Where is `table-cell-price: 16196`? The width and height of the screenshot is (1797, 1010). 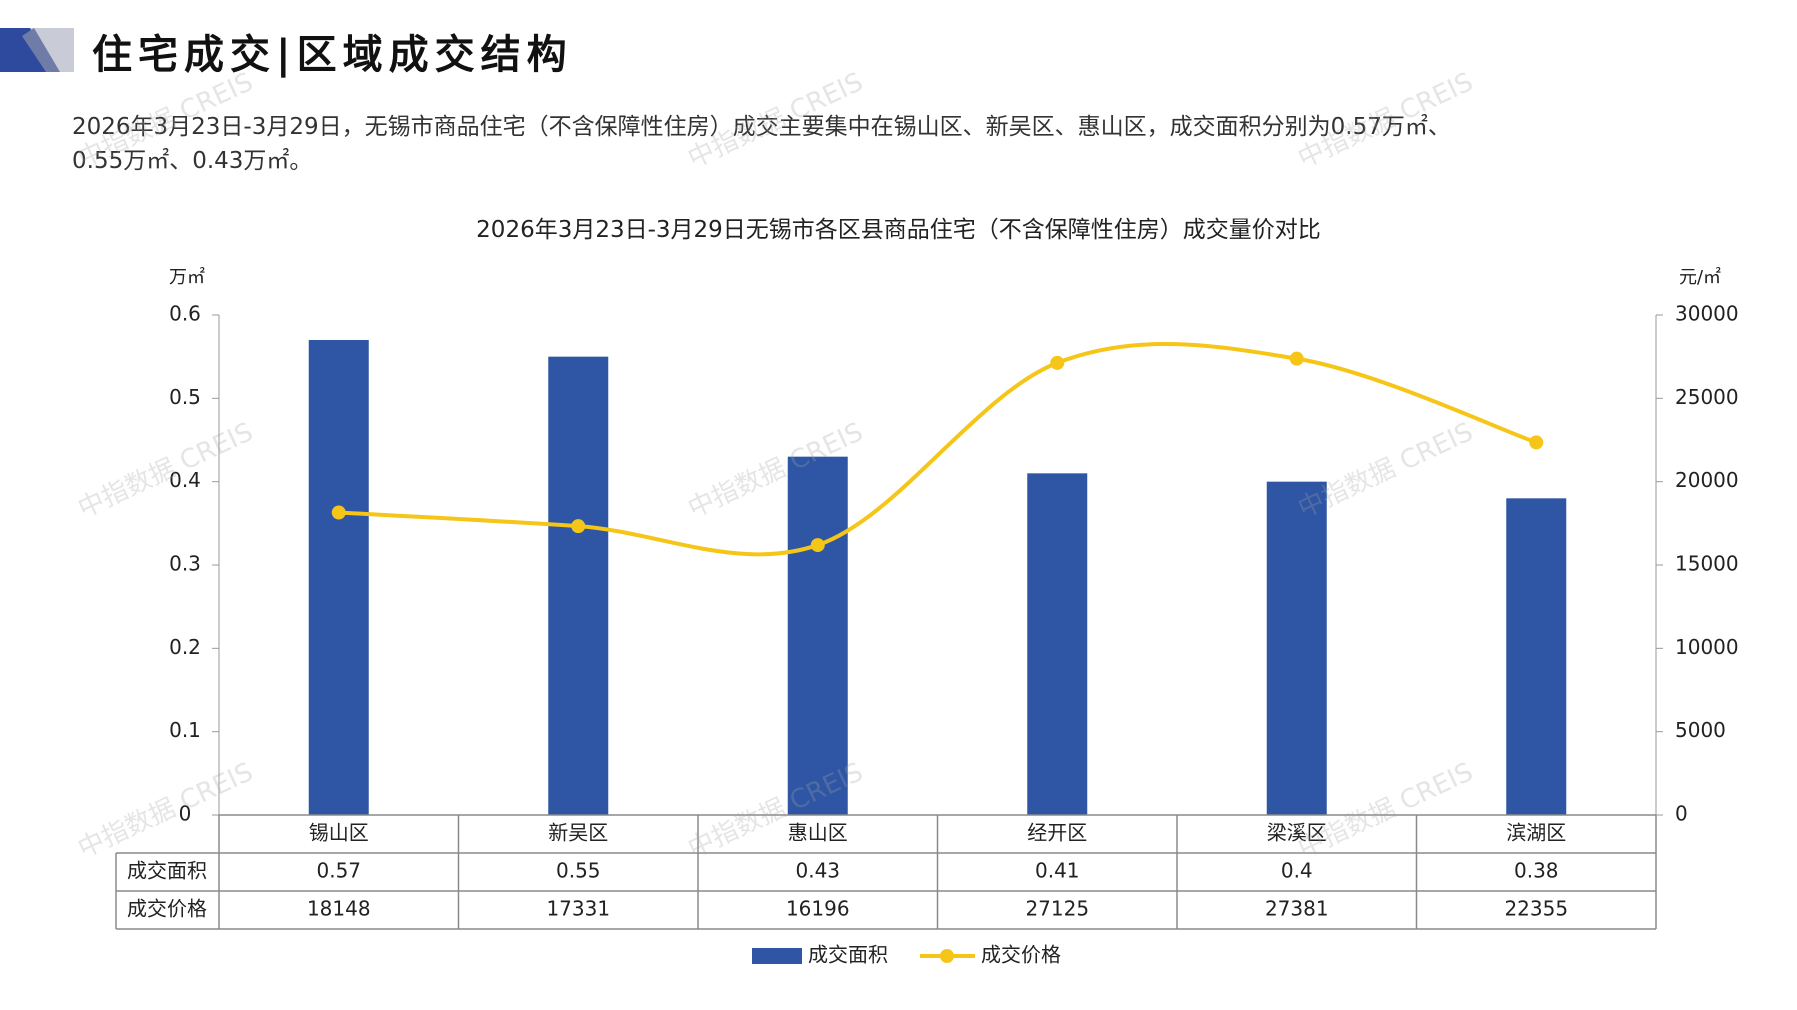 table-cell-price: 16196 is located at coordinates (818, 909).